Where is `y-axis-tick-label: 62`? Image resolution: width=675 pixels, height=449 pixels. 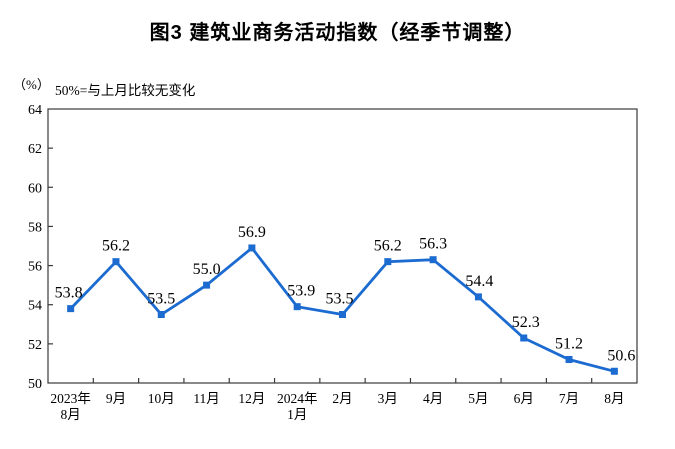
y-axis-tick-label: 62 is located at coordinates (35, 149).